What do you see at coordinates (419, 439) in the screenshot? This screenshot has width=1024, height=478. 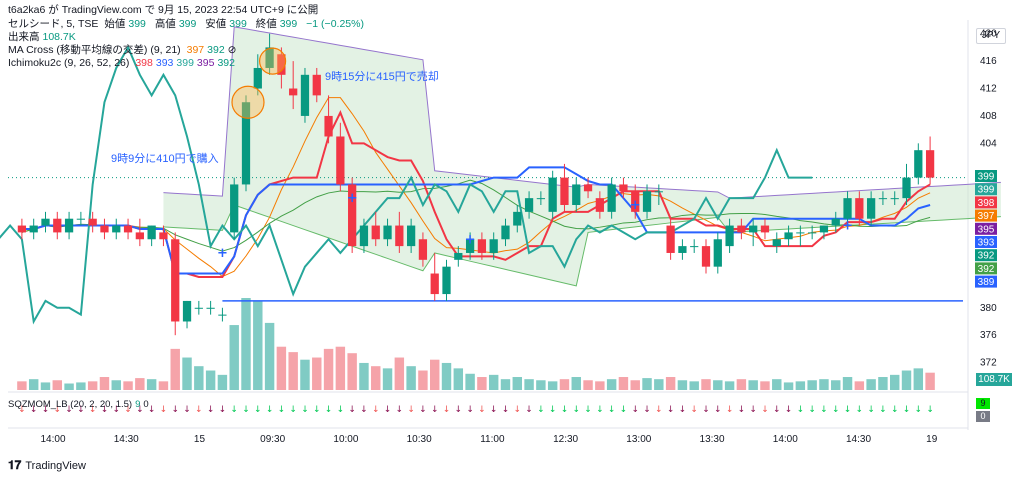 I see `x-tick-label: 10:30` at bounding box center [419, 439].